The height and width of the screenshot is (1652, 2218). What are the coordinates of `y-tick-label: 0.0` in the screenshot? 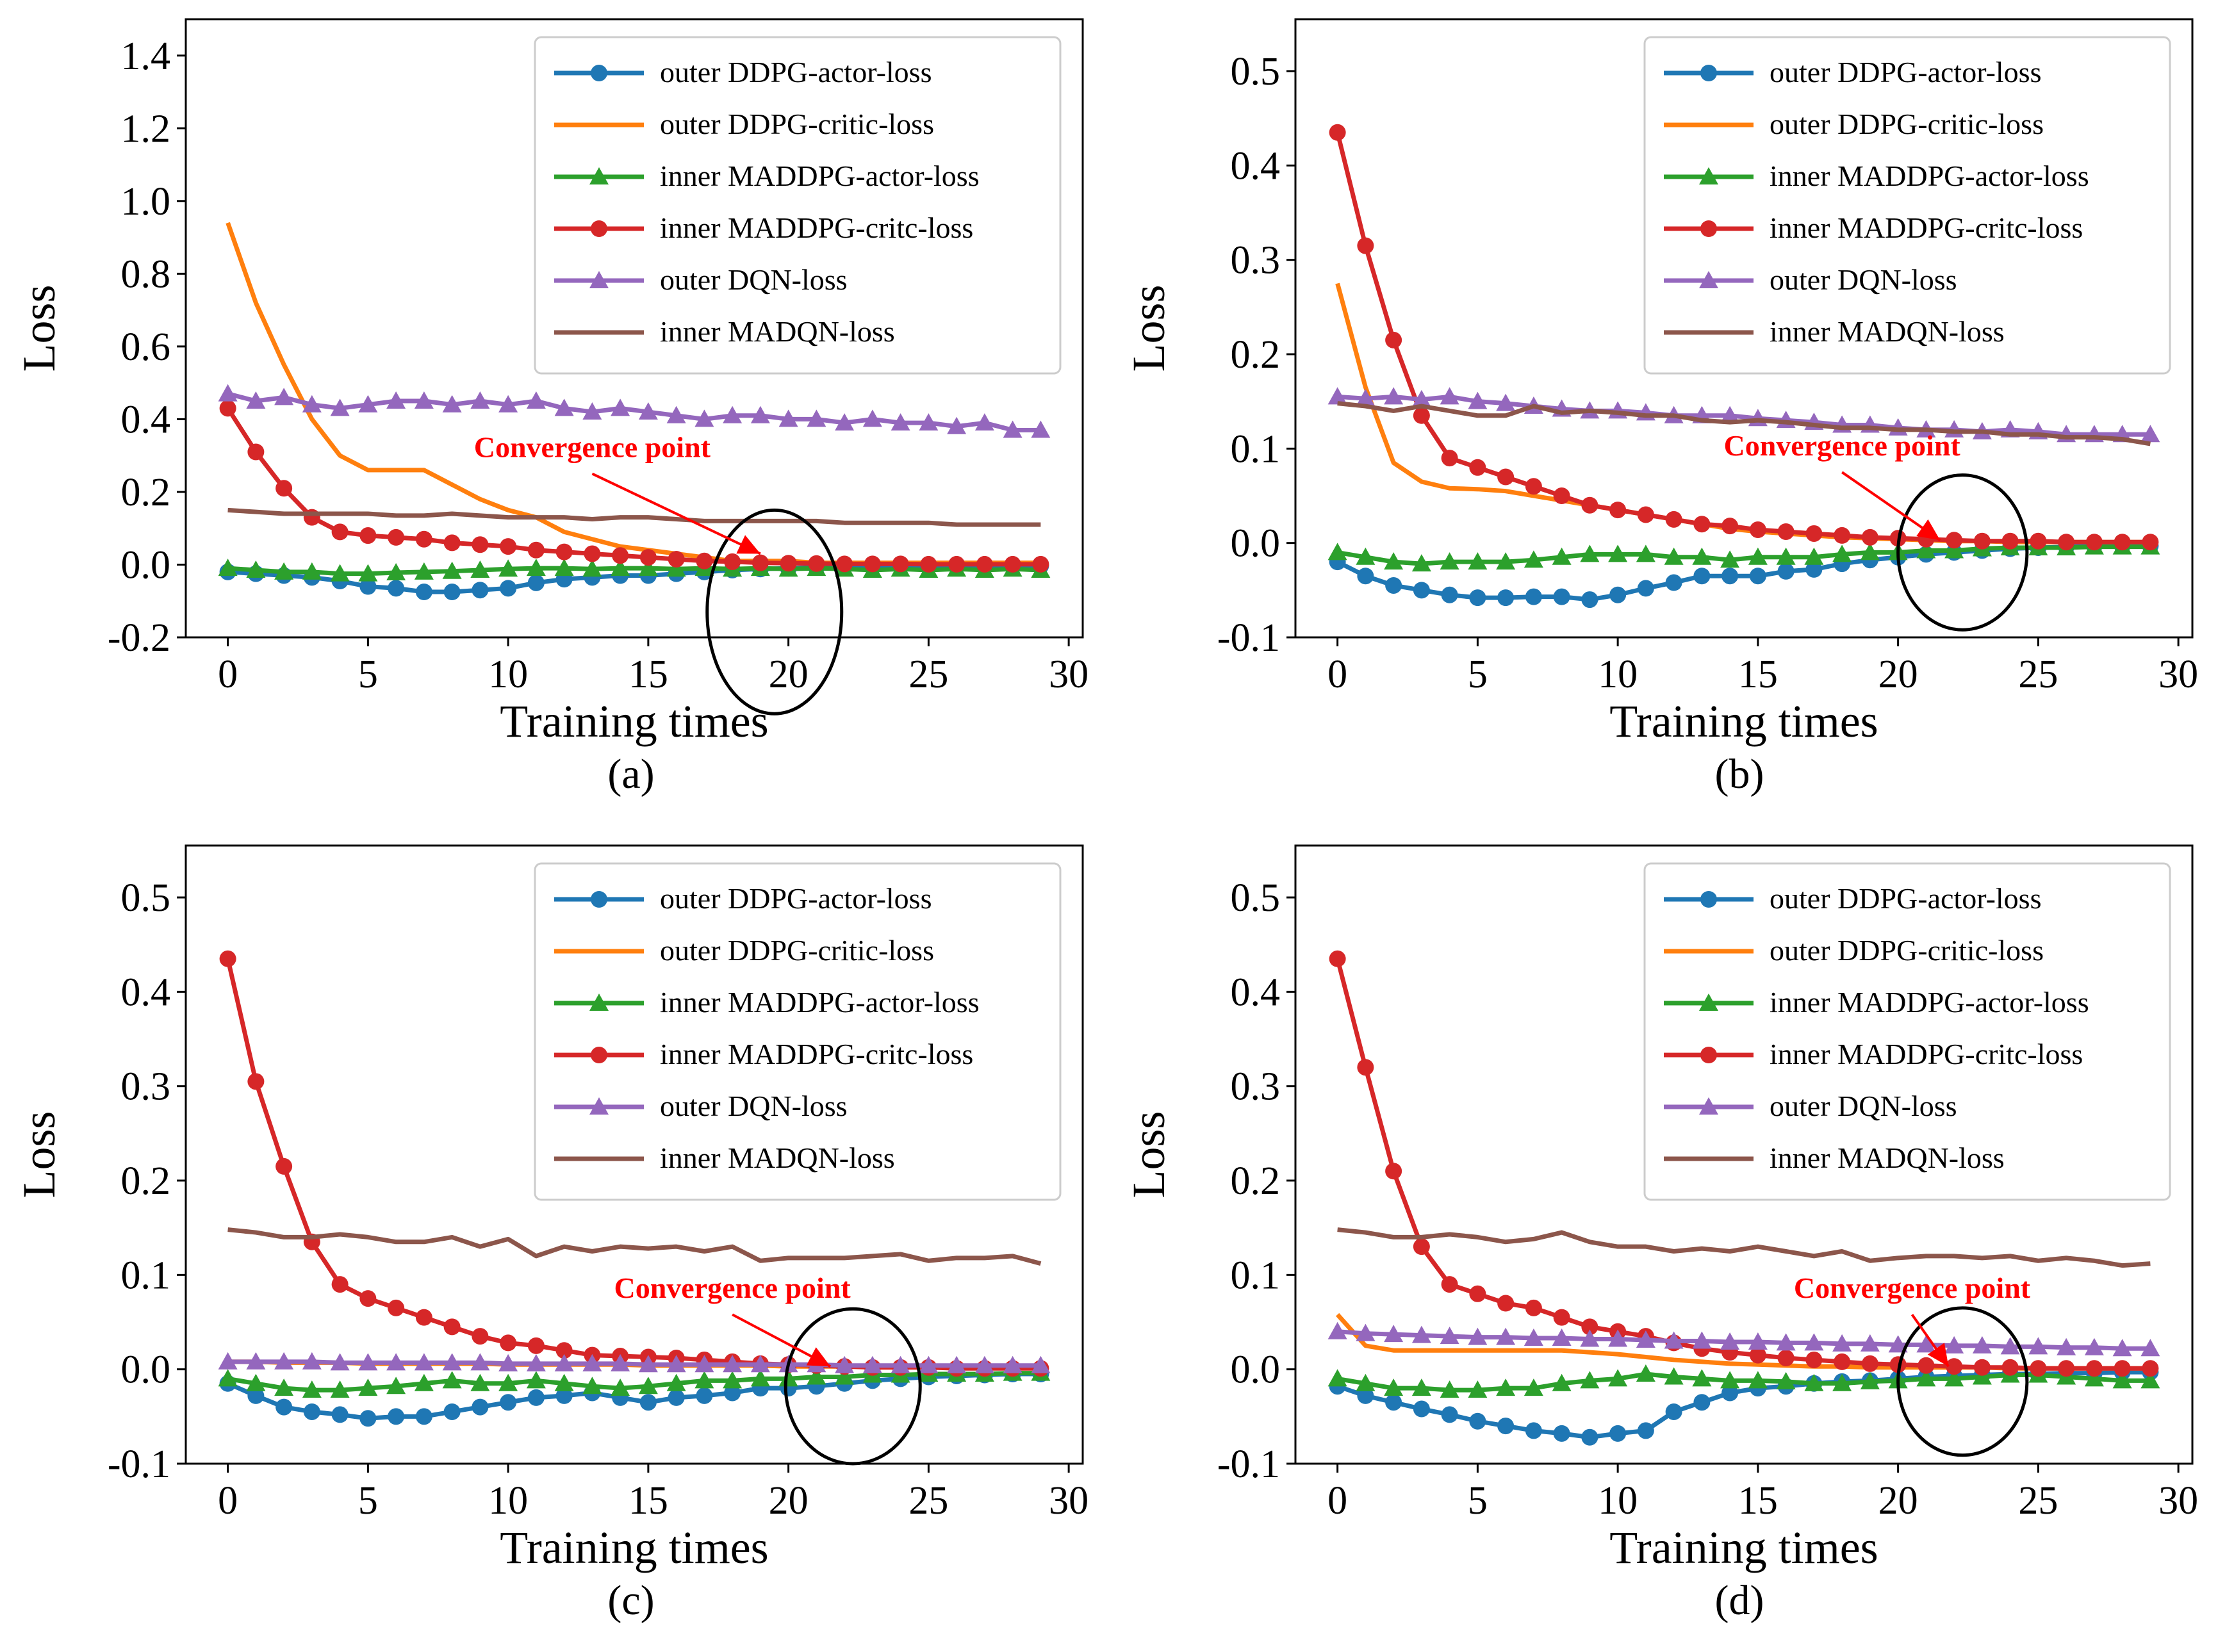 It's located at (1256, 1370).